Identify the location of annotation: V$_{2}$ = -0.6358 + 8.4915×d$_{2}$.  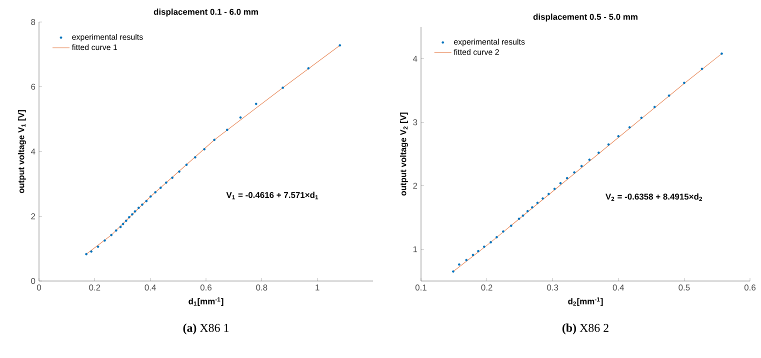
(654, 197).